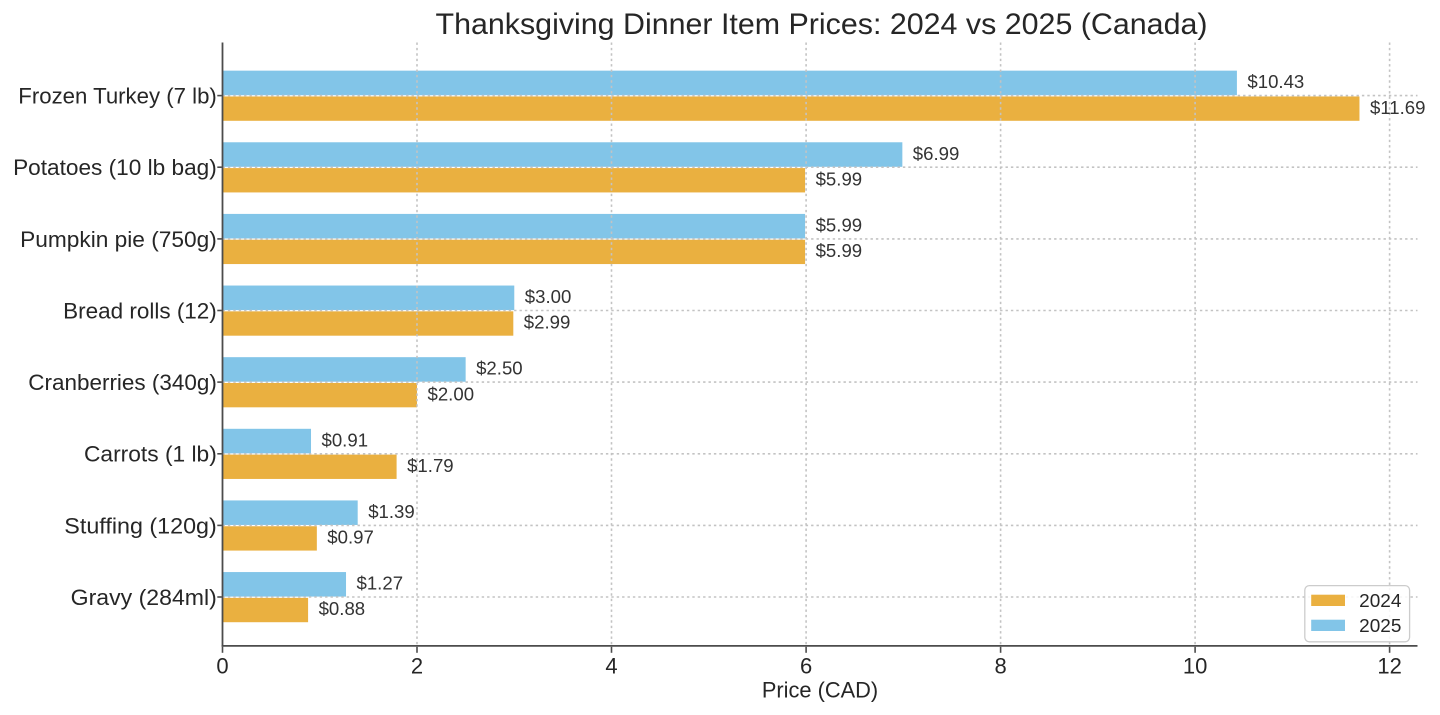 This screenshot has height=715, width=1440. What do you see at coordinates (499, 368) in the screenshot?
I see `svg-text: $2.50` at bounding box center [499, 368].